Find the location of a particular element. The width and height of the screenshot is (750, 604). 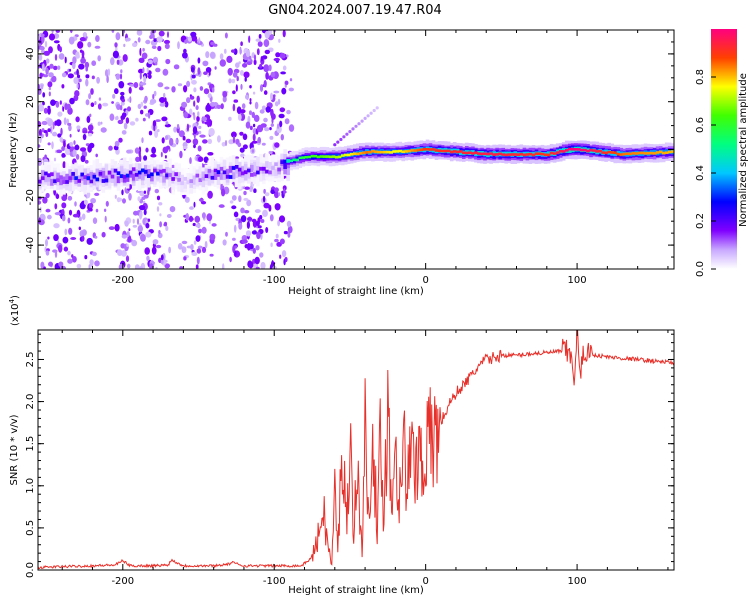

x-tick-label: 0 is located at coordinates (425, 280).